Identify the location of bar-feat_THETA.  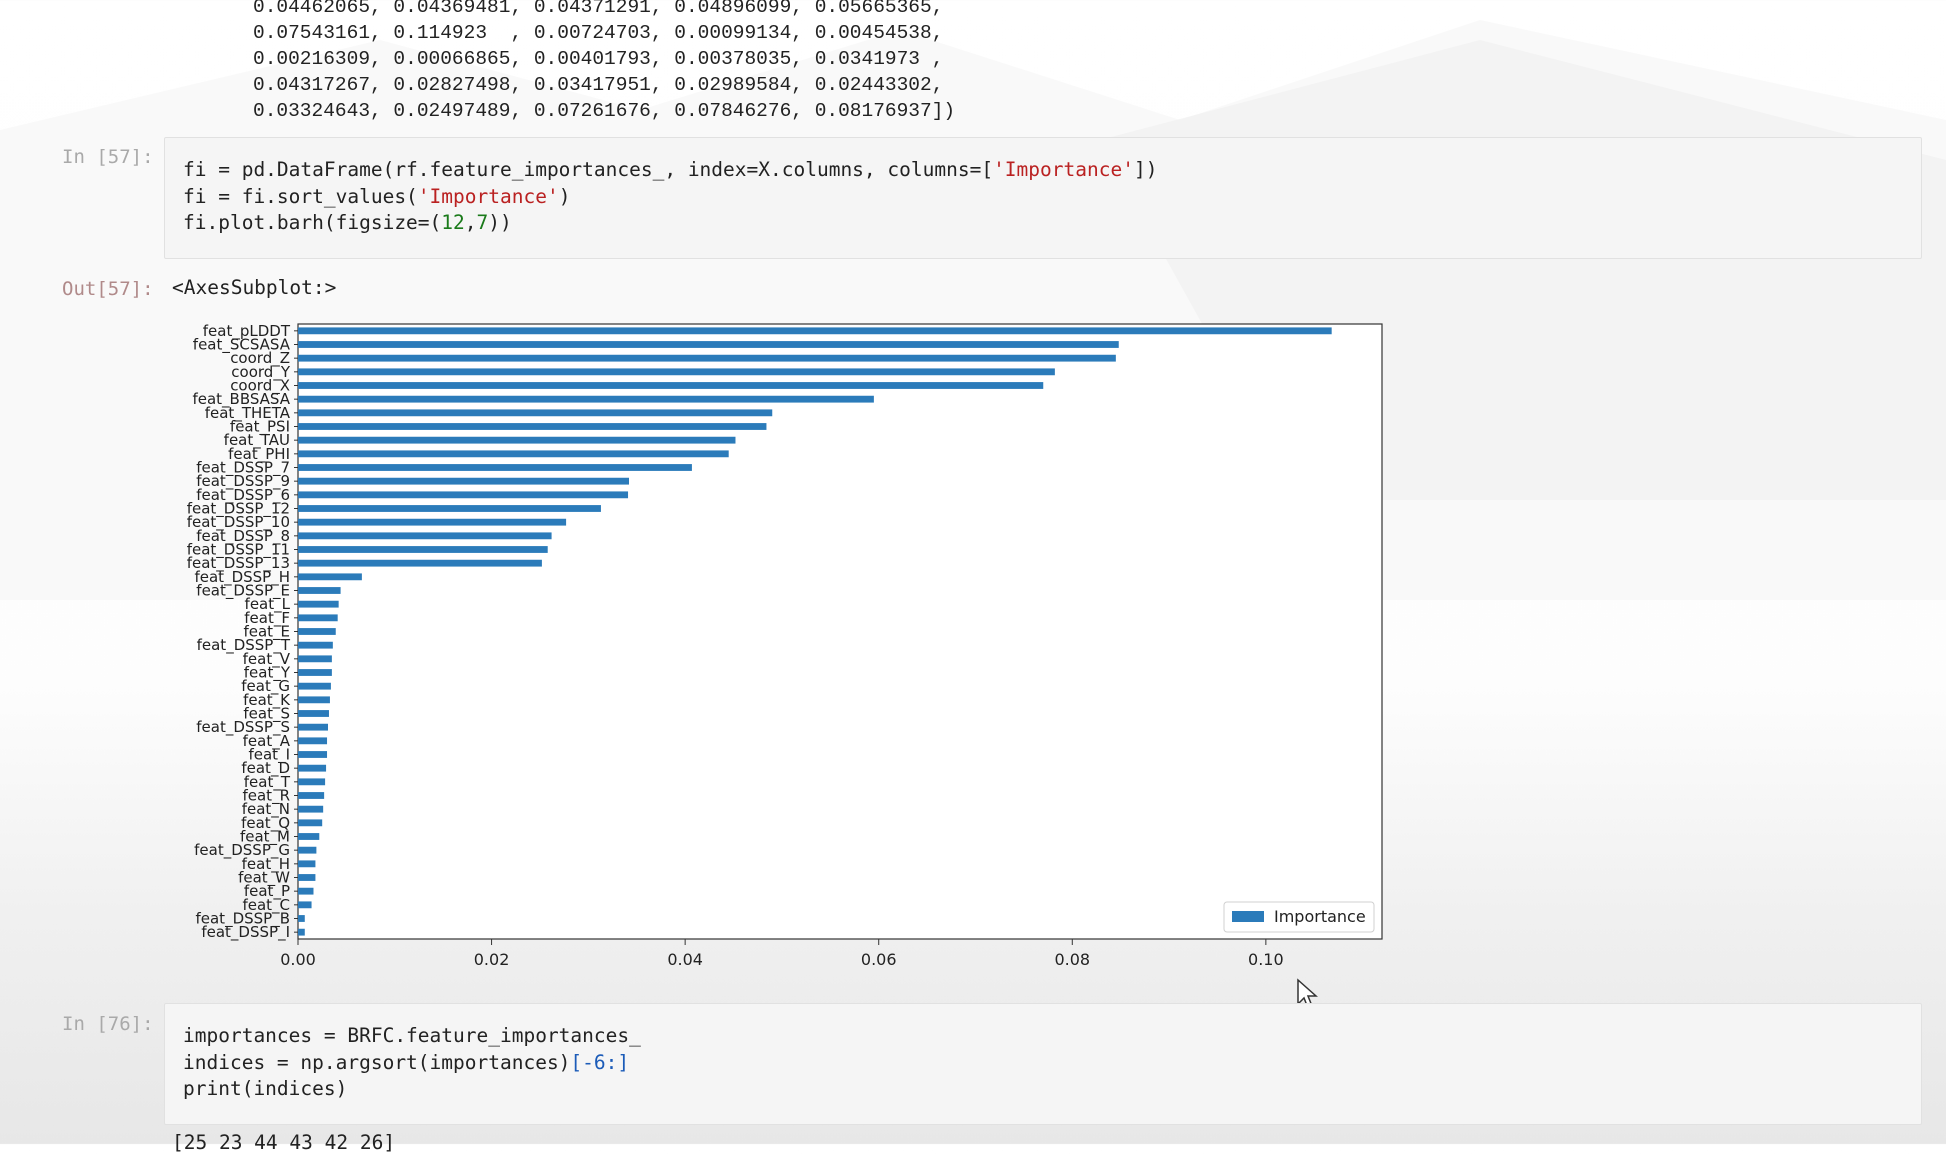
(535, 413).